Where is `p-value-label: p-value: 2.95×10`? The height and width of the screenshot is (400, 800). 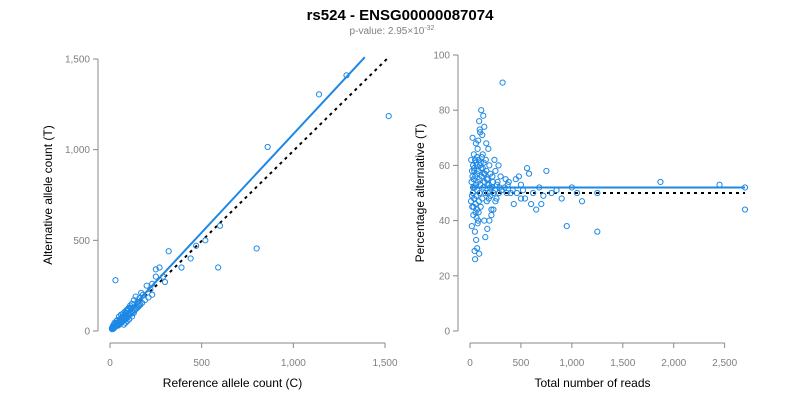 p-value-label: p-value: 2.95×10 is located at coordinates (387, 31).